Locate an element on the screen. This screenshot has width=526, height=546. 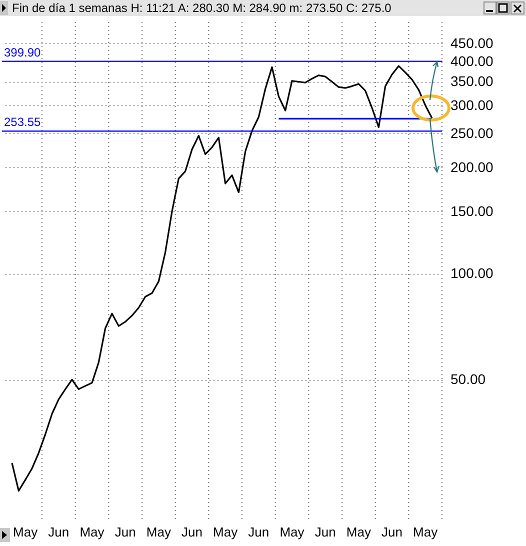
y-tick-label: 200.00 is located at coordinates (472, 166).